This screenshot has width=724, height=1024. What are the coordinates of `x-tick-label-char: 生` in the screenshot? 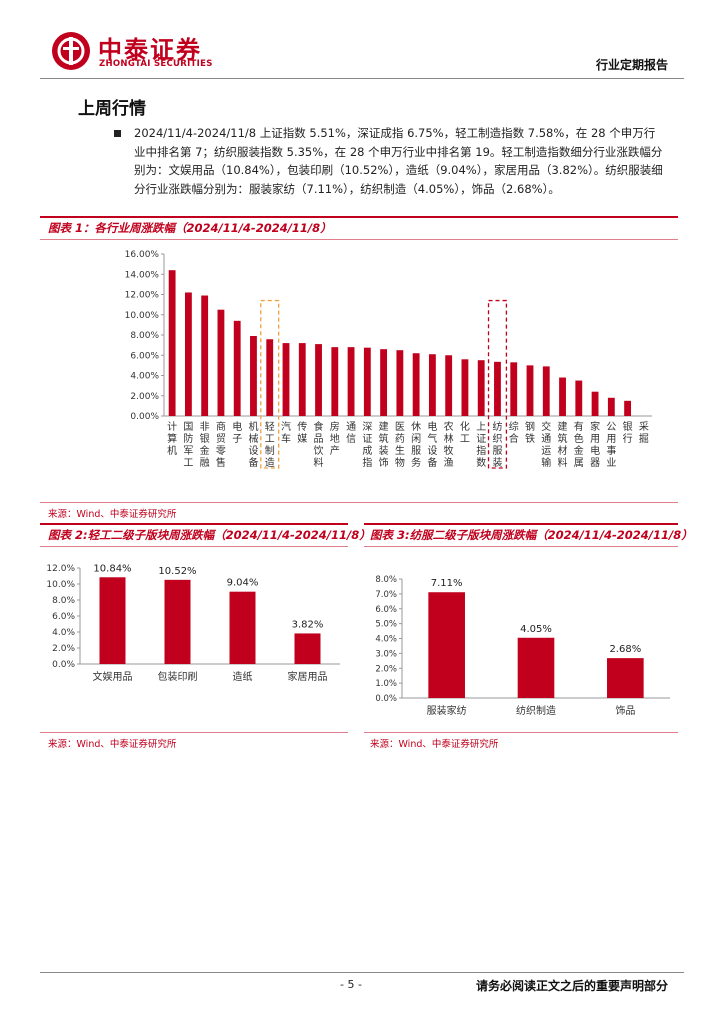 It's located at (400, 450).